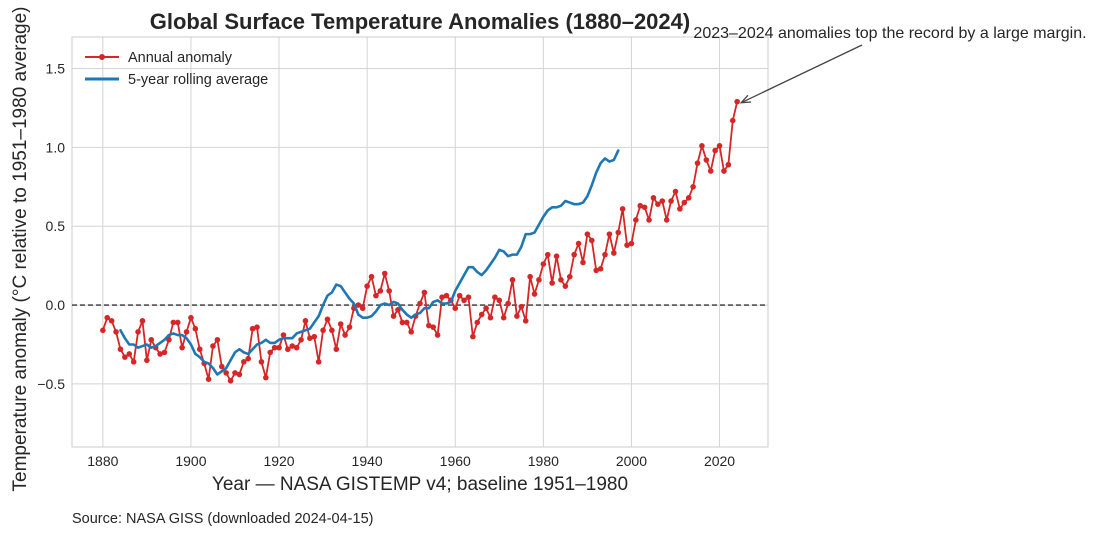 The width and height of the screenshot is (1107, 536). I want to click on annotation-arrowhead, so click(745, 99).